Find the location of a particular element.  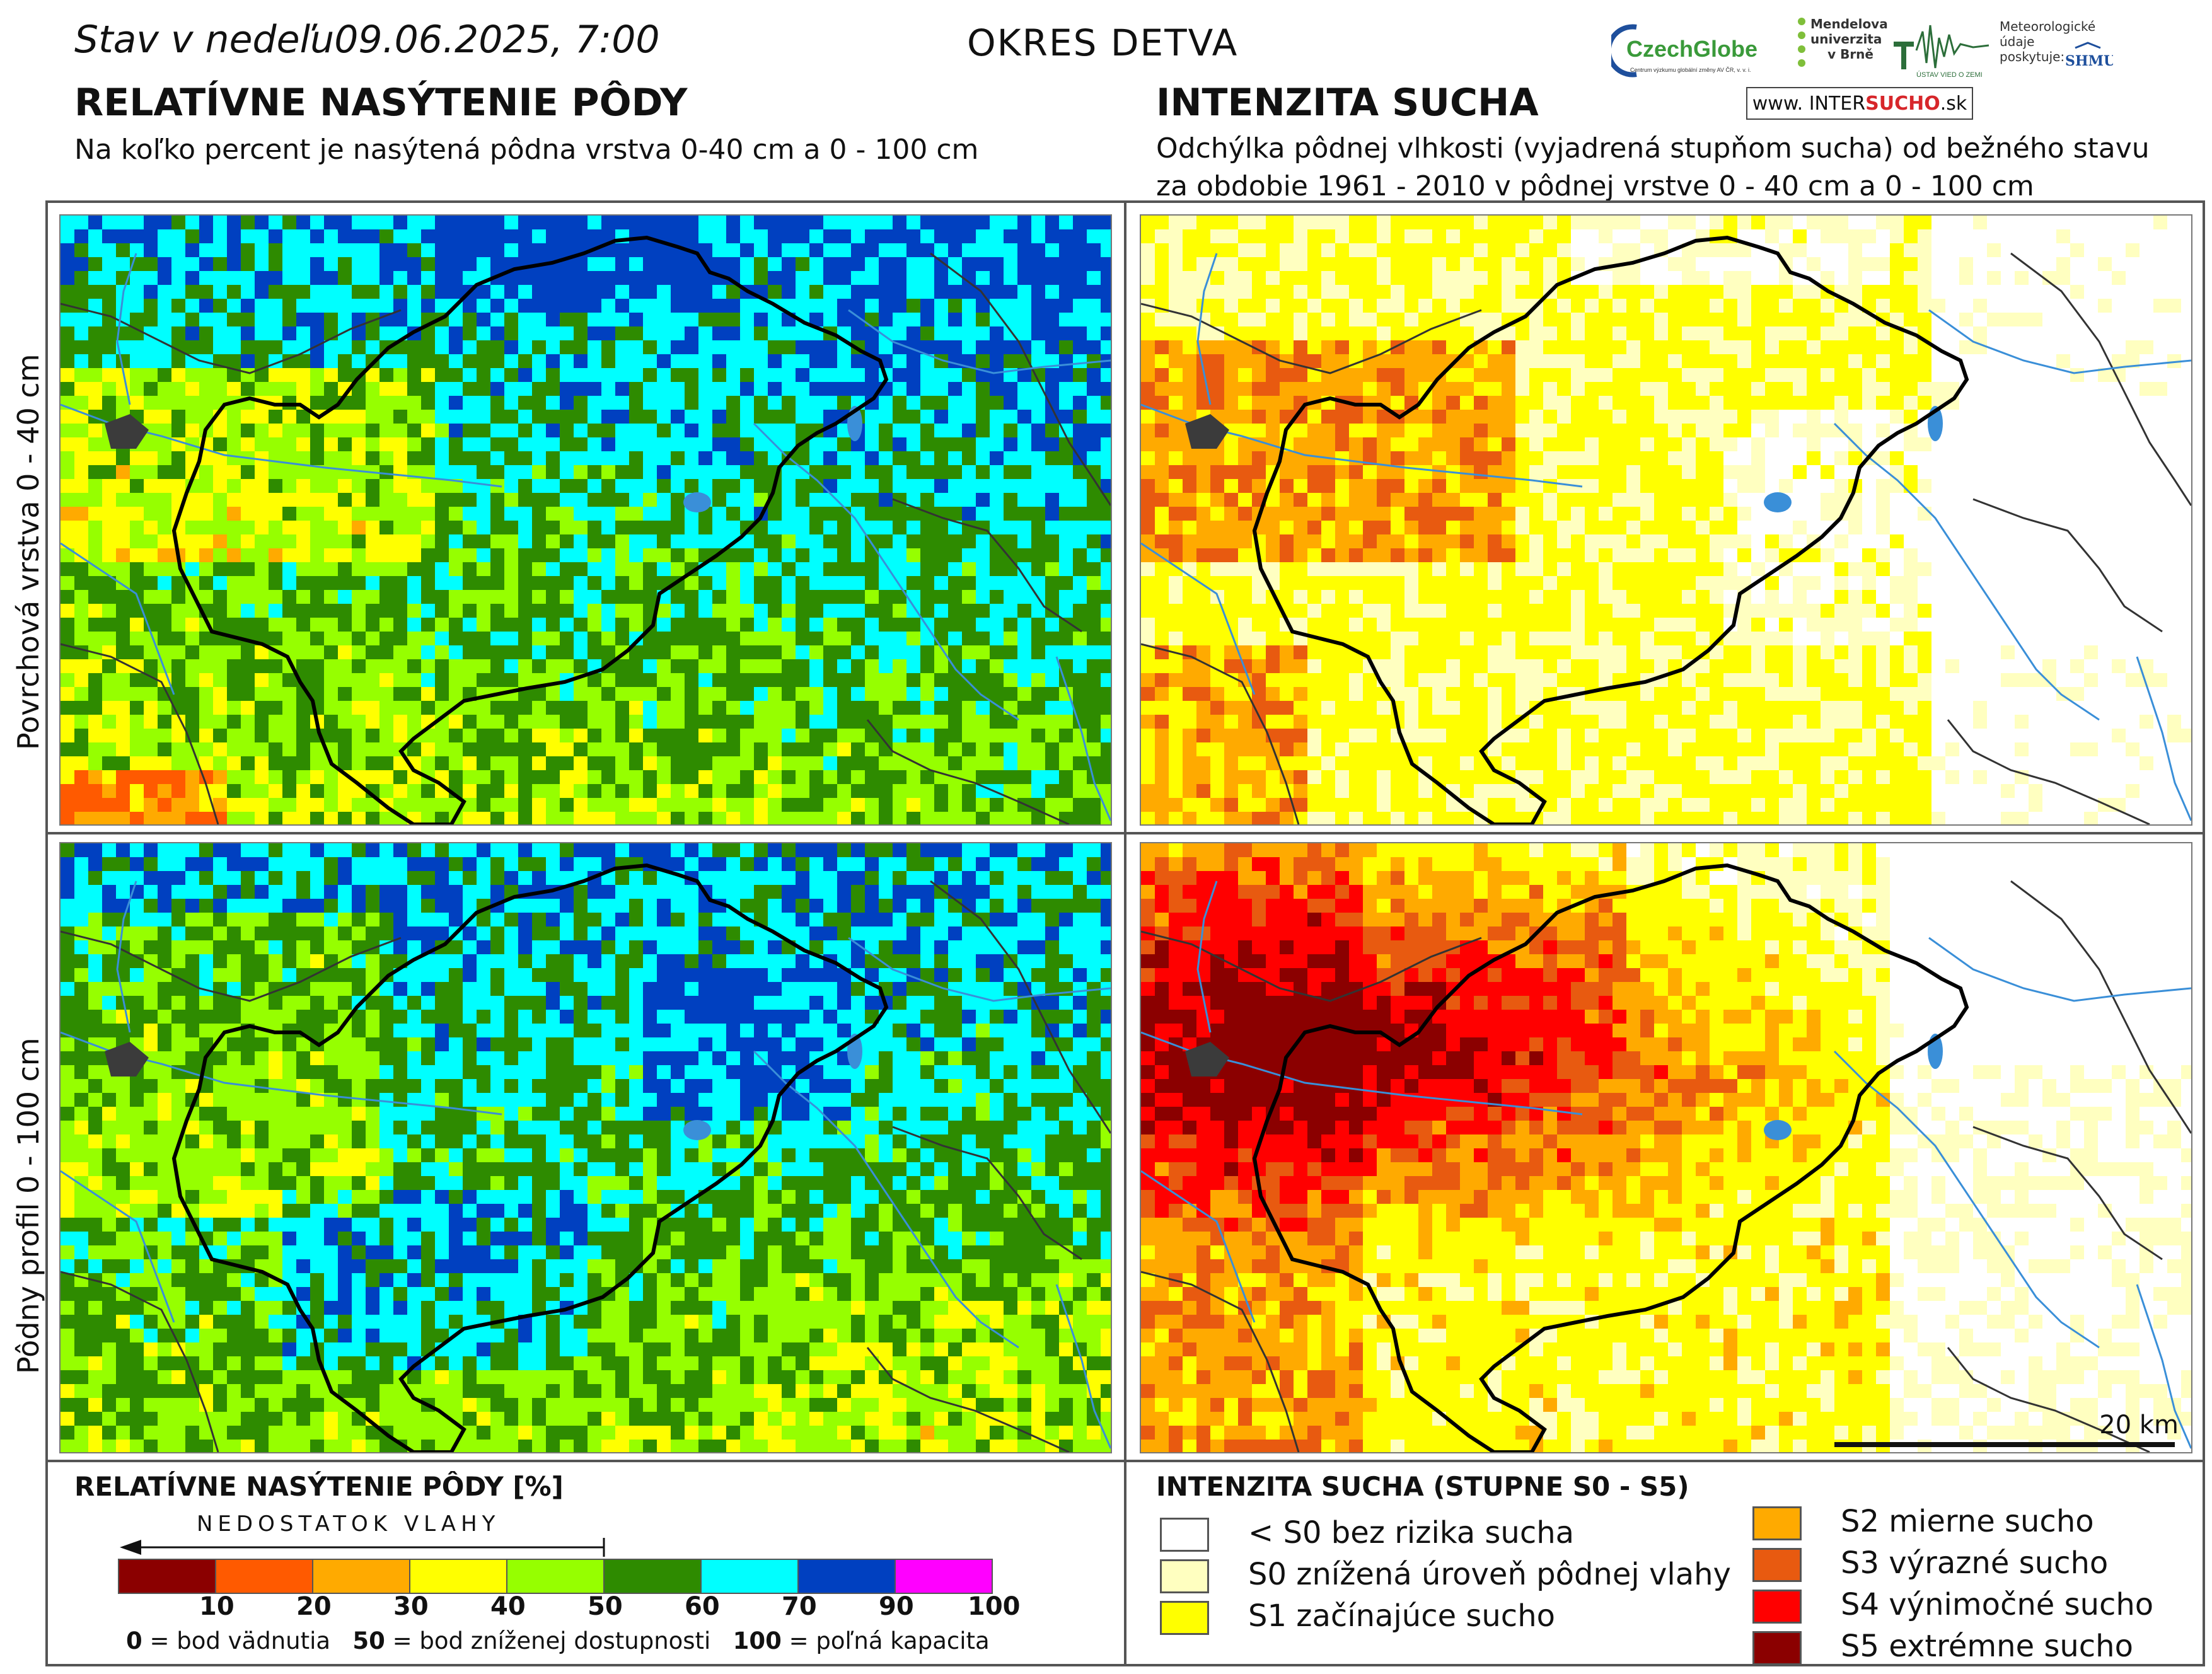

deficit-arrow is located at coordinates (362, 1547).